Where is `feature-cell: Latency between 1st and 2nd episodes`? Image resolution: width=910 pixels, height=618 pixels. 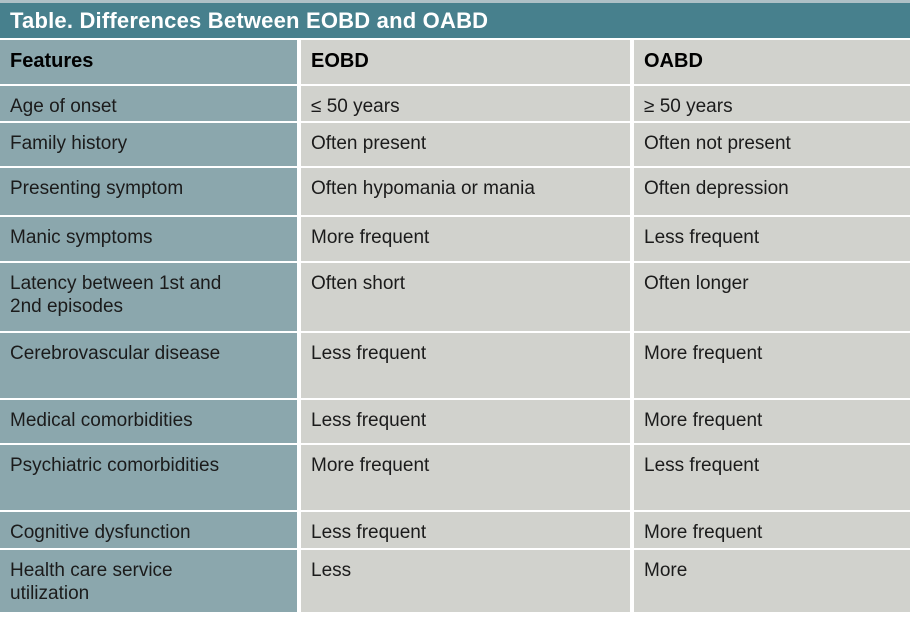
feature-cell: Latency between 1st and 2nd episodes is located at coordinates (148, 297).